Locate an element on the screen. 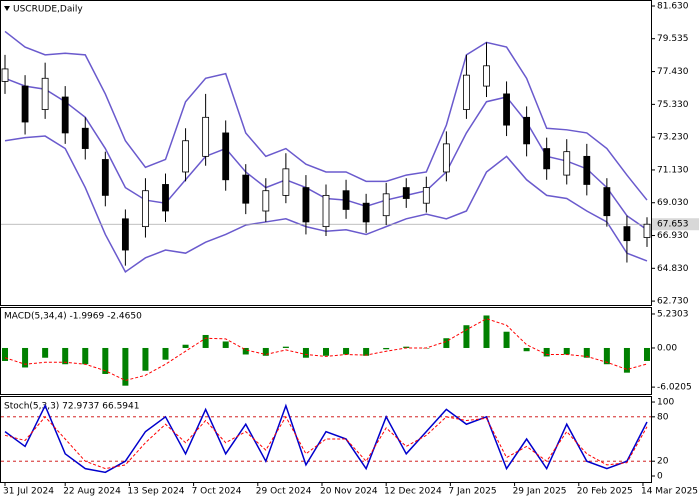 The image size is (700, 500). y-tick-label: 0 is located at coordinates (660, 477).